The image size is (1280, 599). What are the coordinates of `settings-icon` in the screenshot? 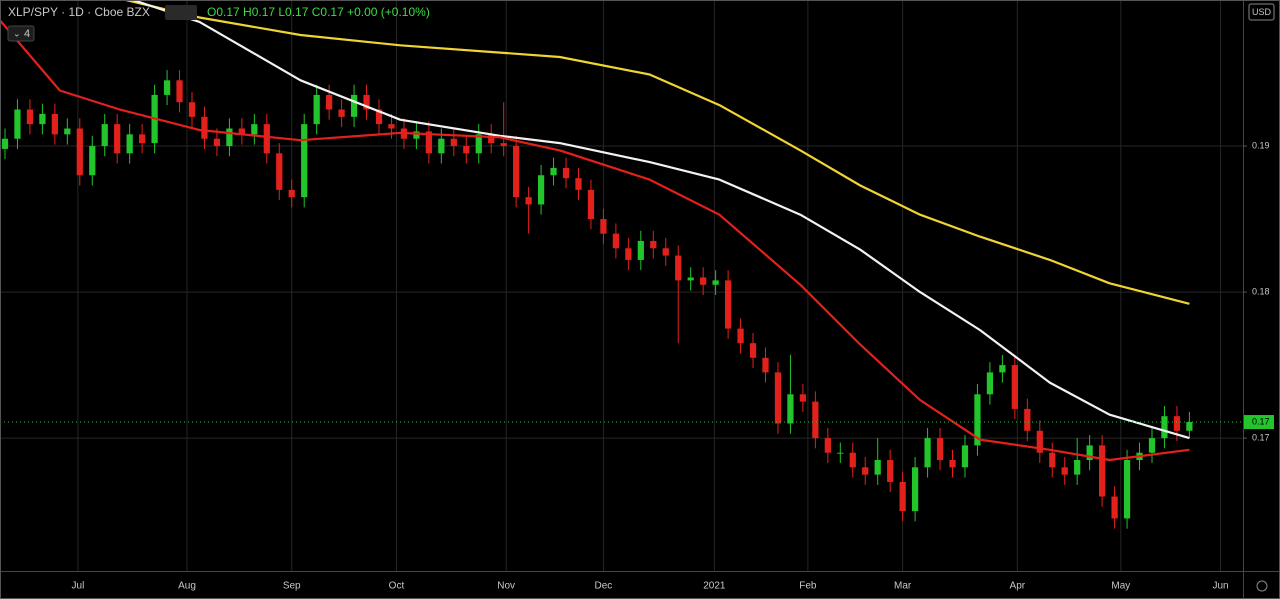 It's located at (1262, 586).